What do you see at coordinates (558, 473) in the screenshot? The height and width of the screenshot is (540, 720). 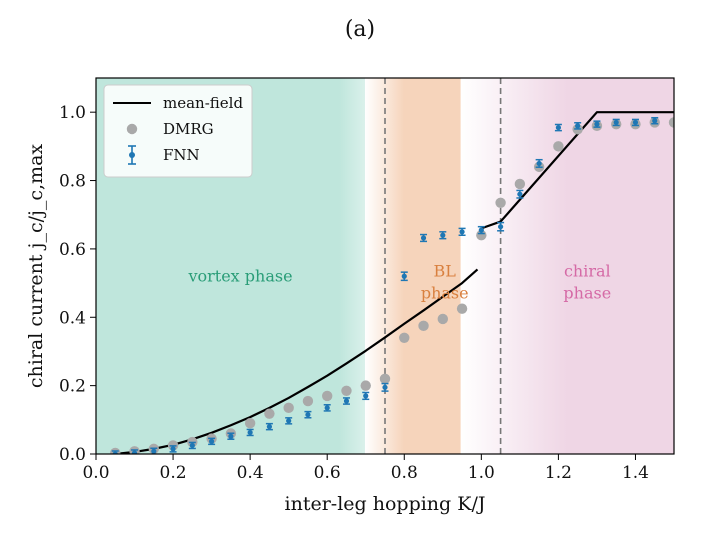 I see `x-tick-label: 1.2` at bounding box center [558, 473].